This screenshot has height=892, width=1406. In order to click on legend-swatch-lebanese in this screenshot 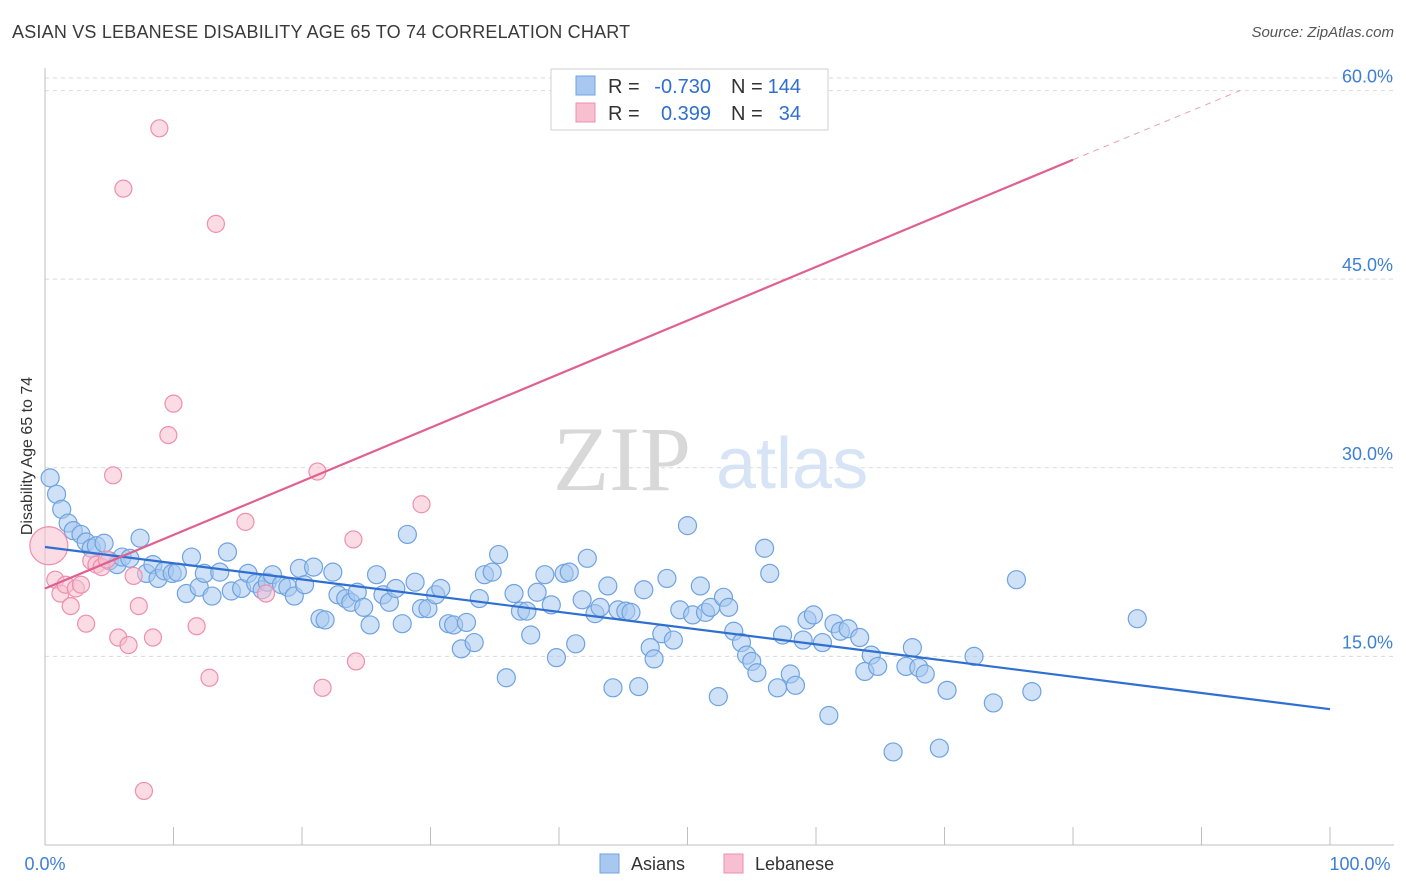, I will do `click(585, 112)`.